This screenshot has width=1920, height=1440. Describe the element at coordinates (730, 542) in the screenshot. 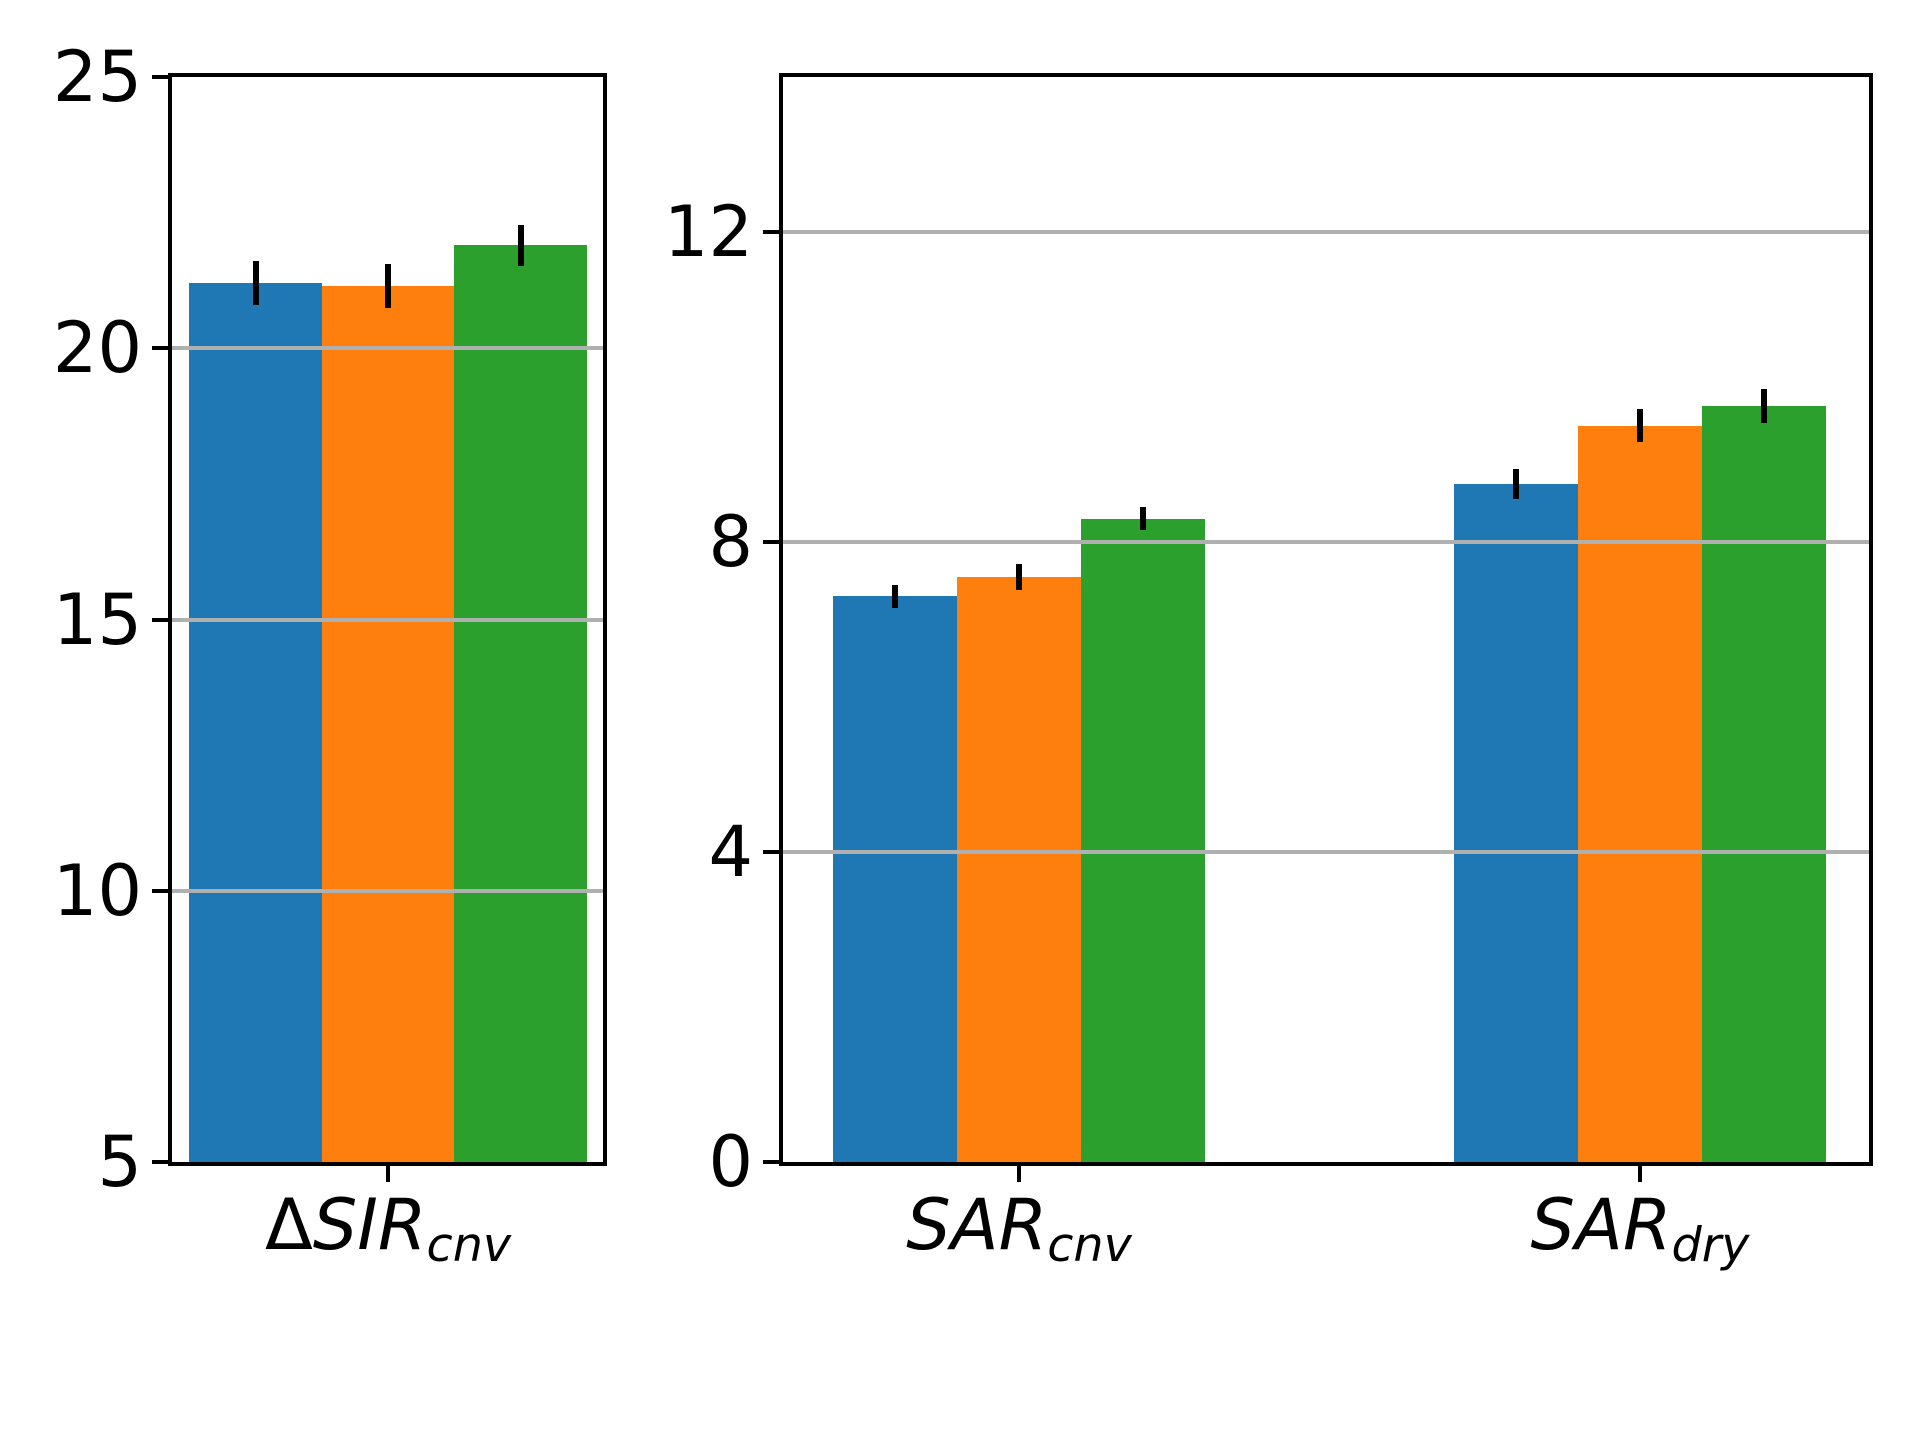

I see `y-tick-label-8: 8` at that location.